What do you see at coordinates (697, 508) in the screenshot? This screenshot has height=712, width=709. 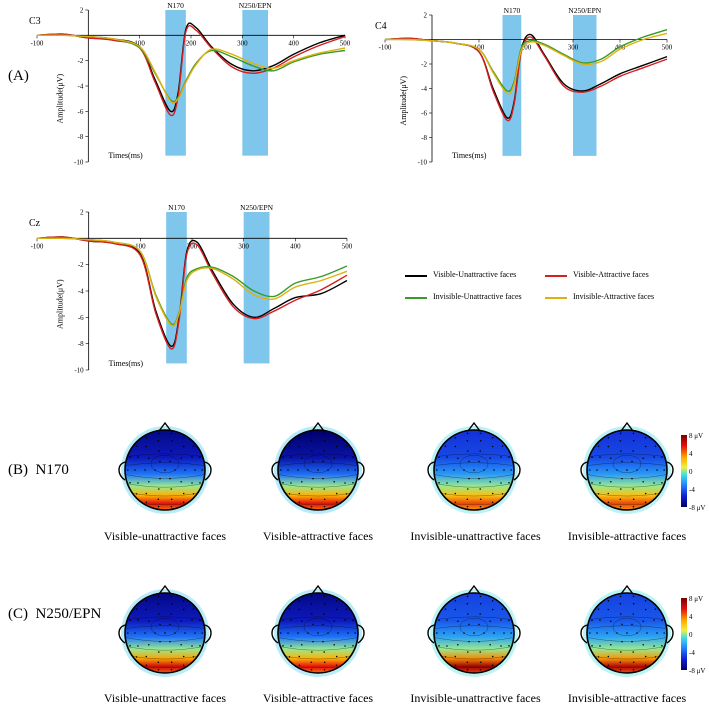 I see `colorbar-tick-label: -8 μV` at bounding box center [697, 508].